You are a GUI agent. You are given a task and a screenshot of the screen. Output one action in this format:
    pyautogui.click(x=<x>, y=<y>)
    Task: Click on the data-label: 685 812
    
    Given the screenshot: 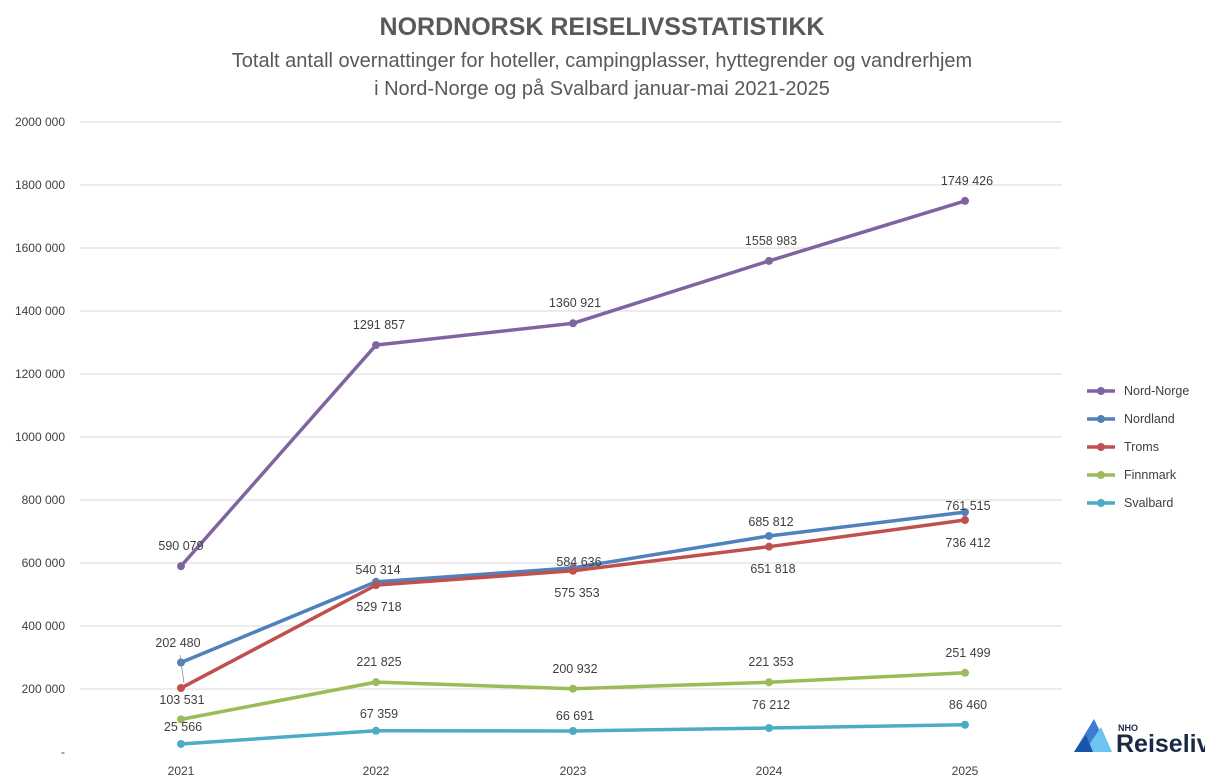 What is the action you would take?
    pyautogui.click(x=770, y=522)
    